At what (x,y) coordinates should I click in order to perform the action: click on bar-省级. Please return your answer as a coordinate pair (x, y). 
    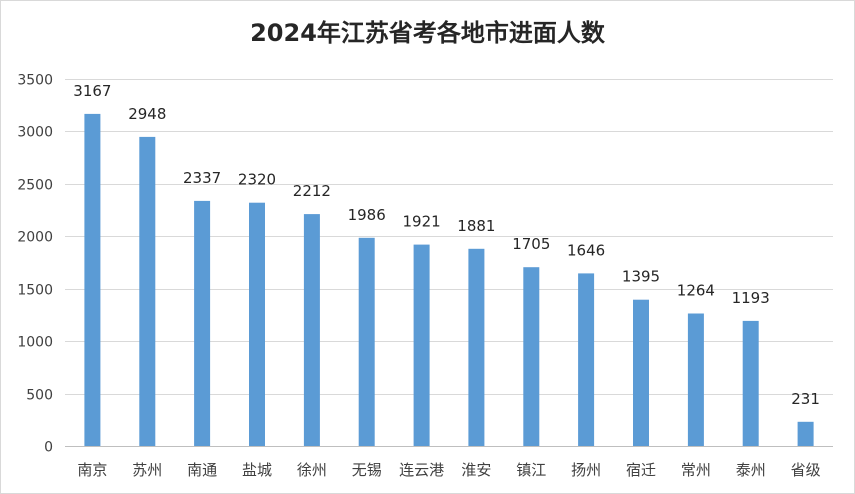
    Looking at the image, I should click on (805, 433).